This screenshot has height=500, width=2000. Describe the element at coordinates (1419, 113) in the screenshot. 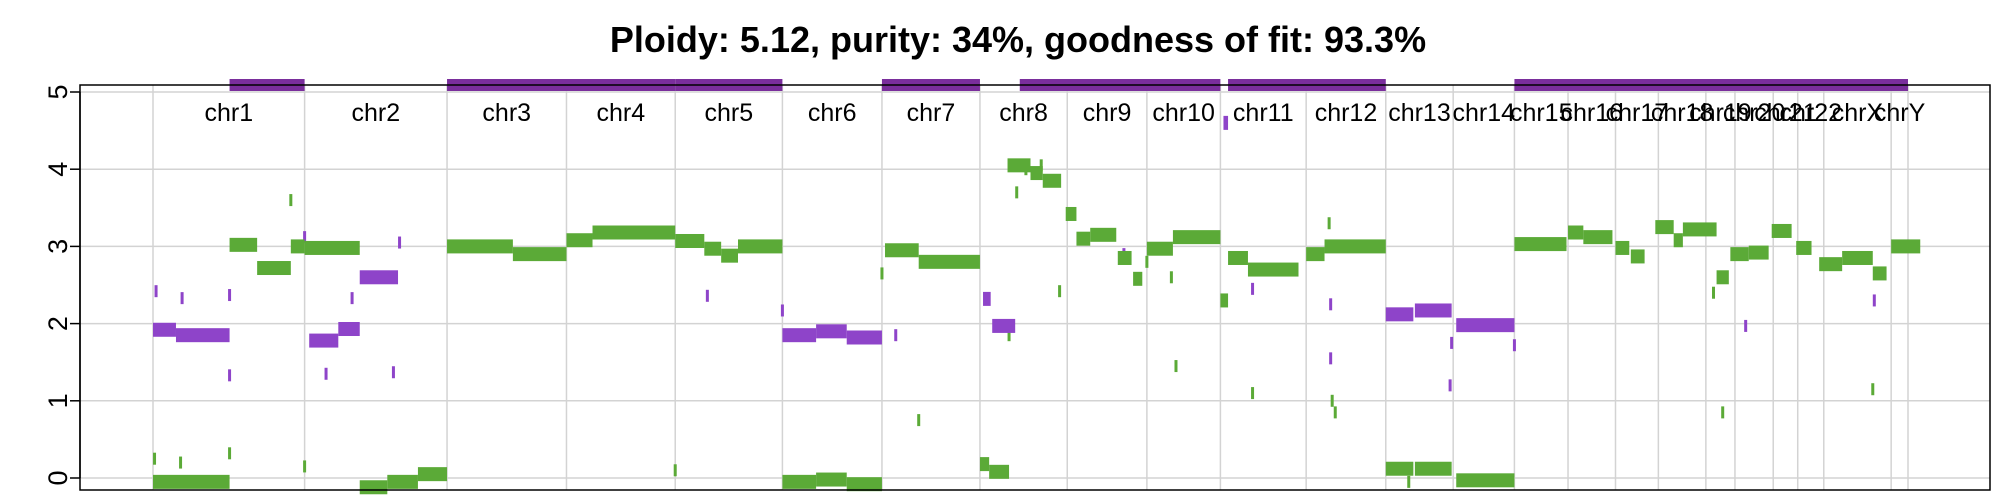

I see `chromosome-label: chr13` at that location.